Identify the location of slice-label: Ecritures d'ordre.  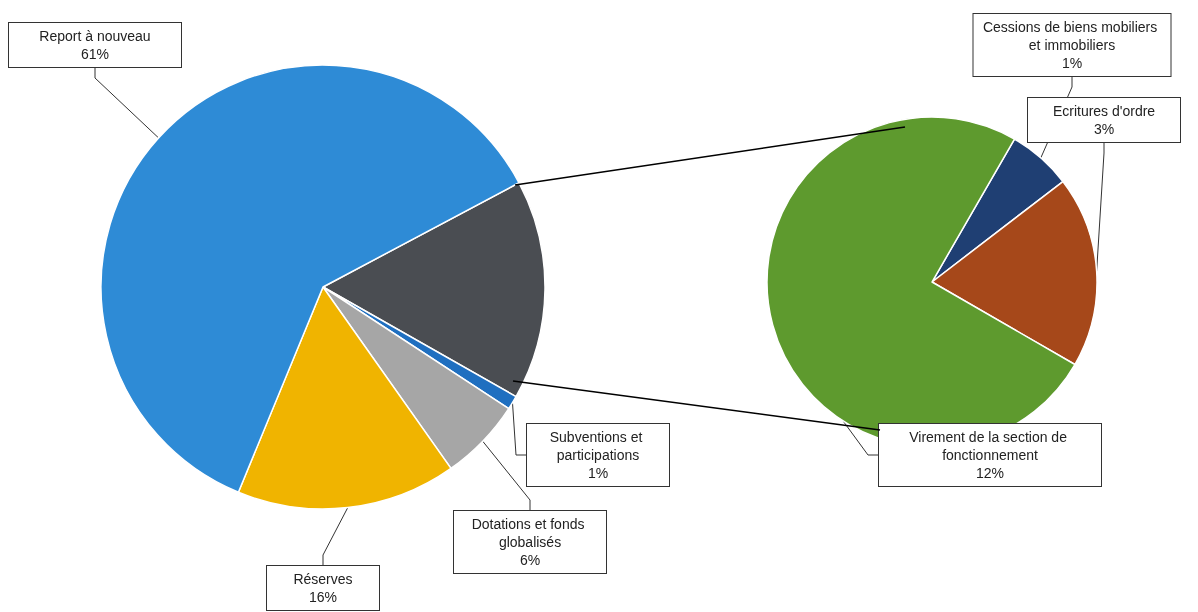
(1104, 111).